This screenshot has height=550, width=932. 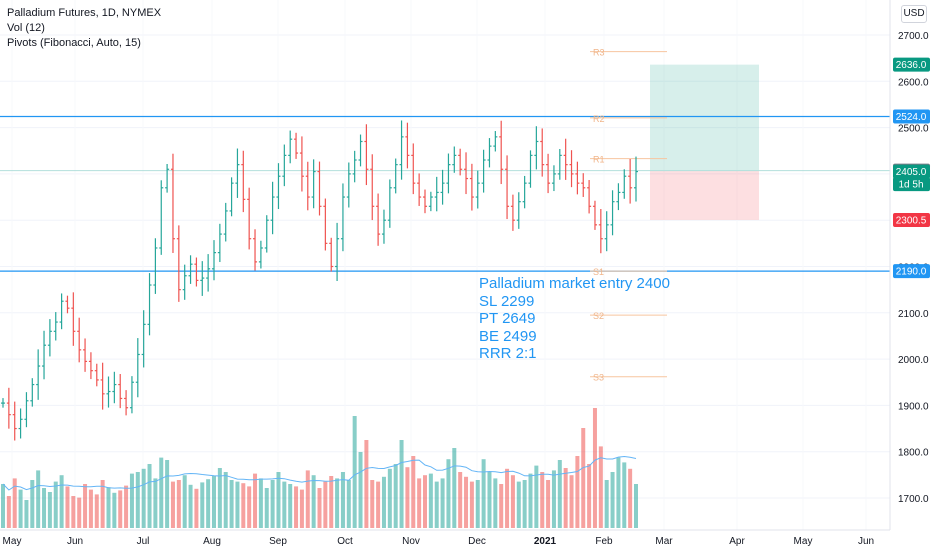 What do you see at coordinates (598, 378) in the screenshot?
I see `pivot-label: S3` at bounding box center [598, 378].